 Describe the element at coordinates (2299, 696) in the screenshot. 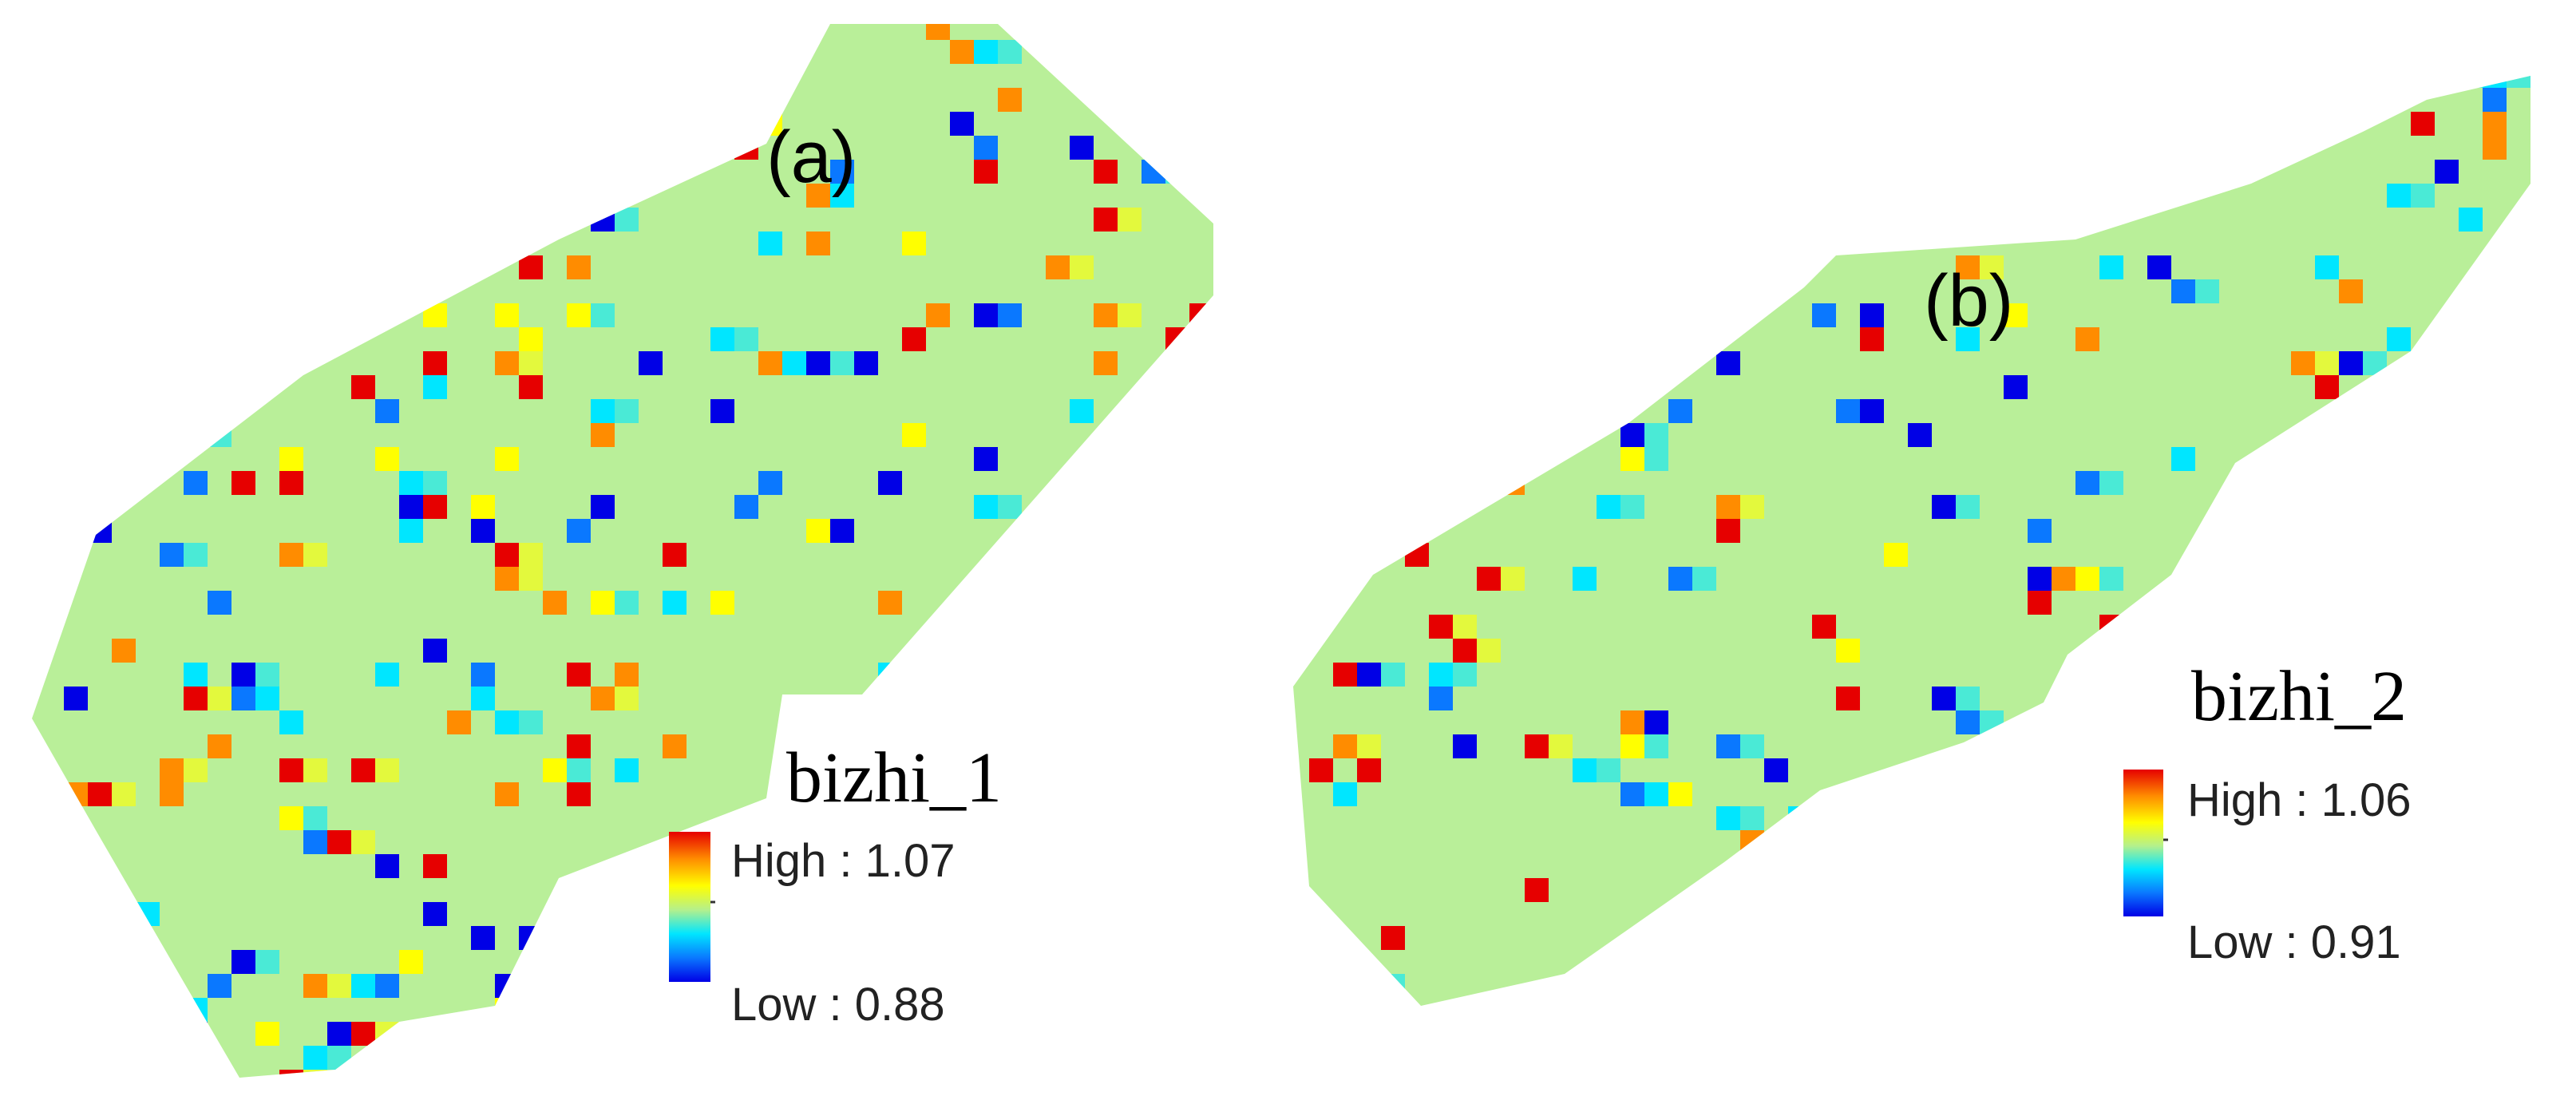

I see `layer-name-b: bizhi_2` at that location.